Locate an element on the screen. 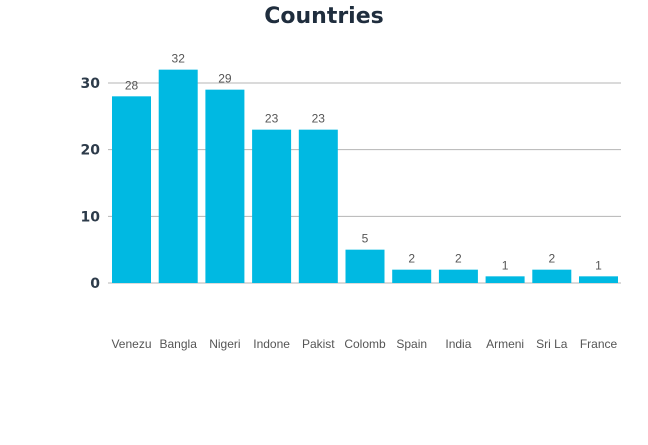 This screenshot has width=648, height=445. data-label: 32 is located at coordinates (179, 59).